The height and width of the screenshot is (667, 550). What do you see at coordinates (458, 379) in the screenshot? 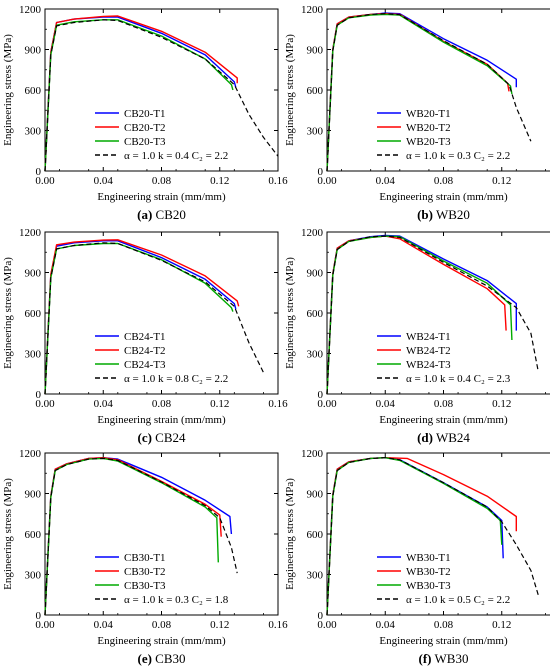
I see `legend-label: α = 1.0 k = 0.4 C₂ = 2.3` at bounding box center [458, 379].